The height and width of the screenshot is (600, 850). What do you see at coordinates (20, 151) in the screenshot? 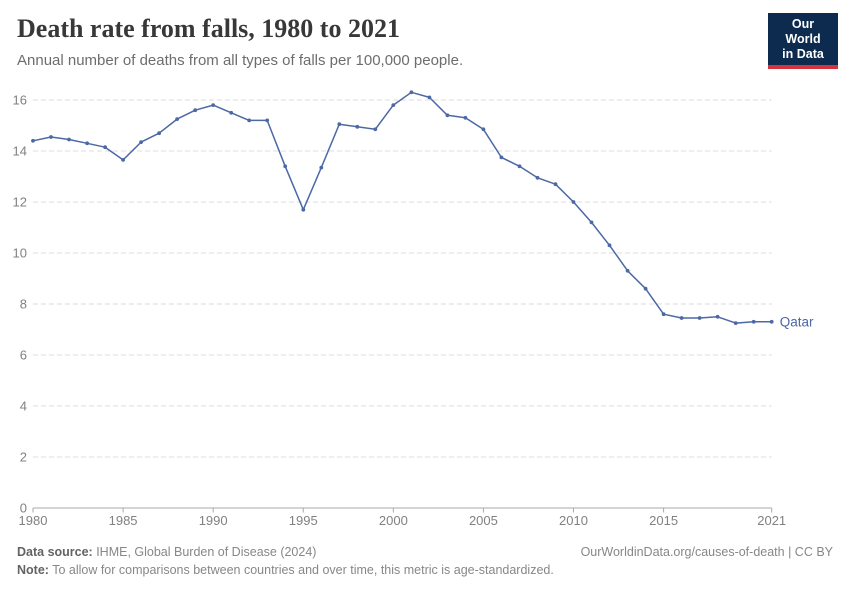
I see `svg-text: 14` at bounding box center [20, 151].